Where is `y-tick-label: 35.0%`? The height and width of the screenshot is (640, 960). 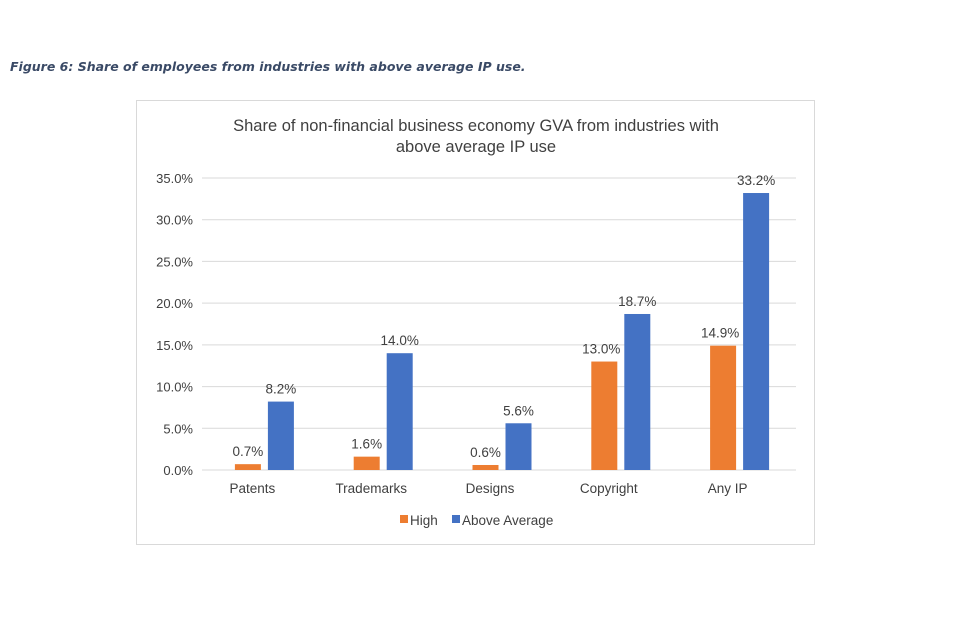 y-tick-label: 35.0% is located at coordinates (174, 178).